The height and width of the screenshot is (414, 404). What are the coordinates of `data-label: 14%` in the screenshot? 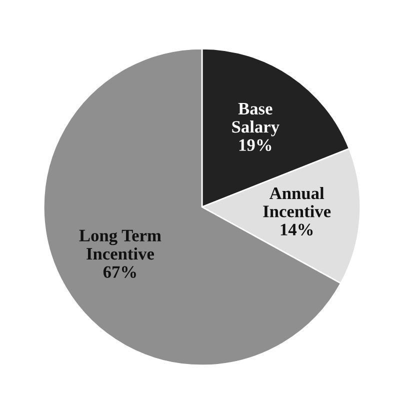 It's located at (296, 230).